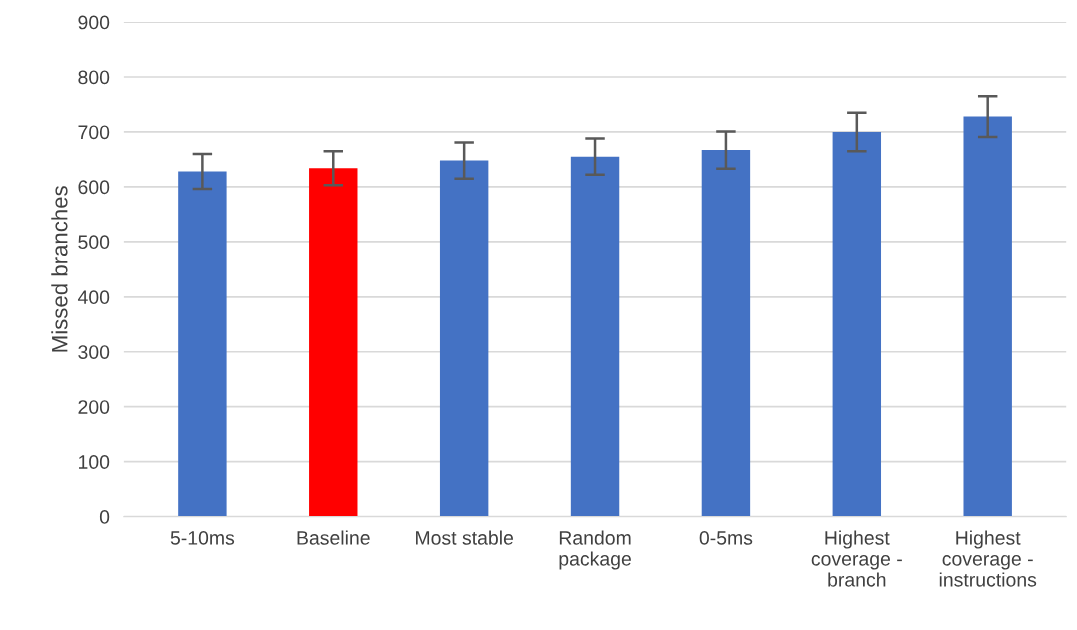 This screenshot has height=630, width=1077. I want to click on y-tick-label: 500, so click(94, 242).